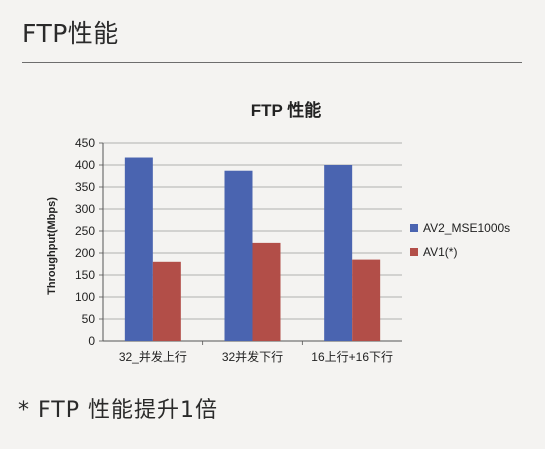 Image resolution: width=545 pixels, height=449 pixels. I want to click on y-tick-label: 450, so click(85, 143).